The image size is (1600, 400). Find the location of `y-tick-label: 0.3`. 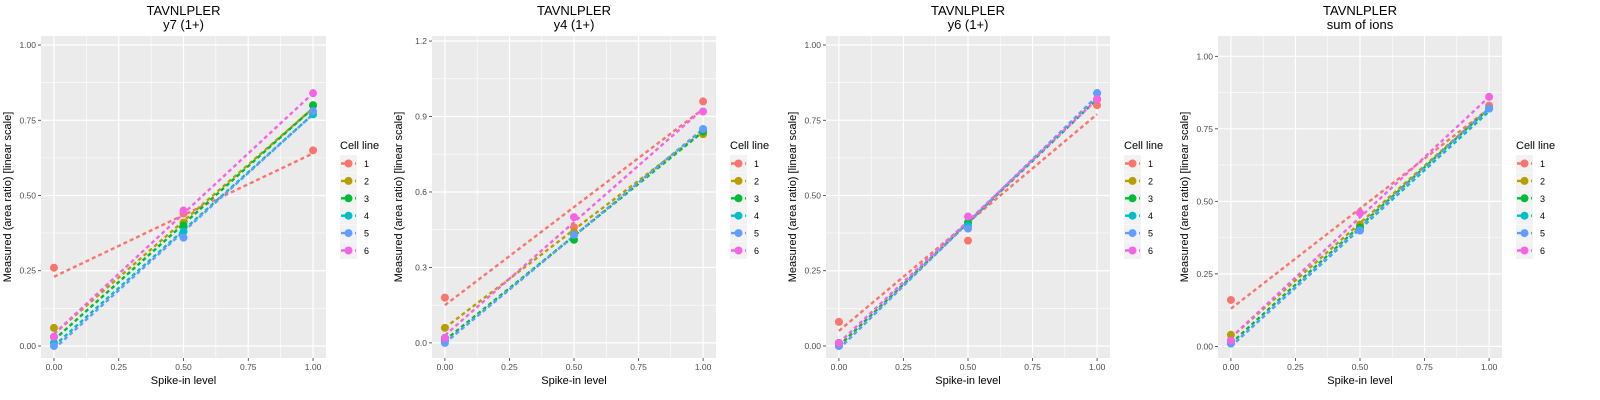

y-tick-label: 0.3 is located at coordinates (421, 267).